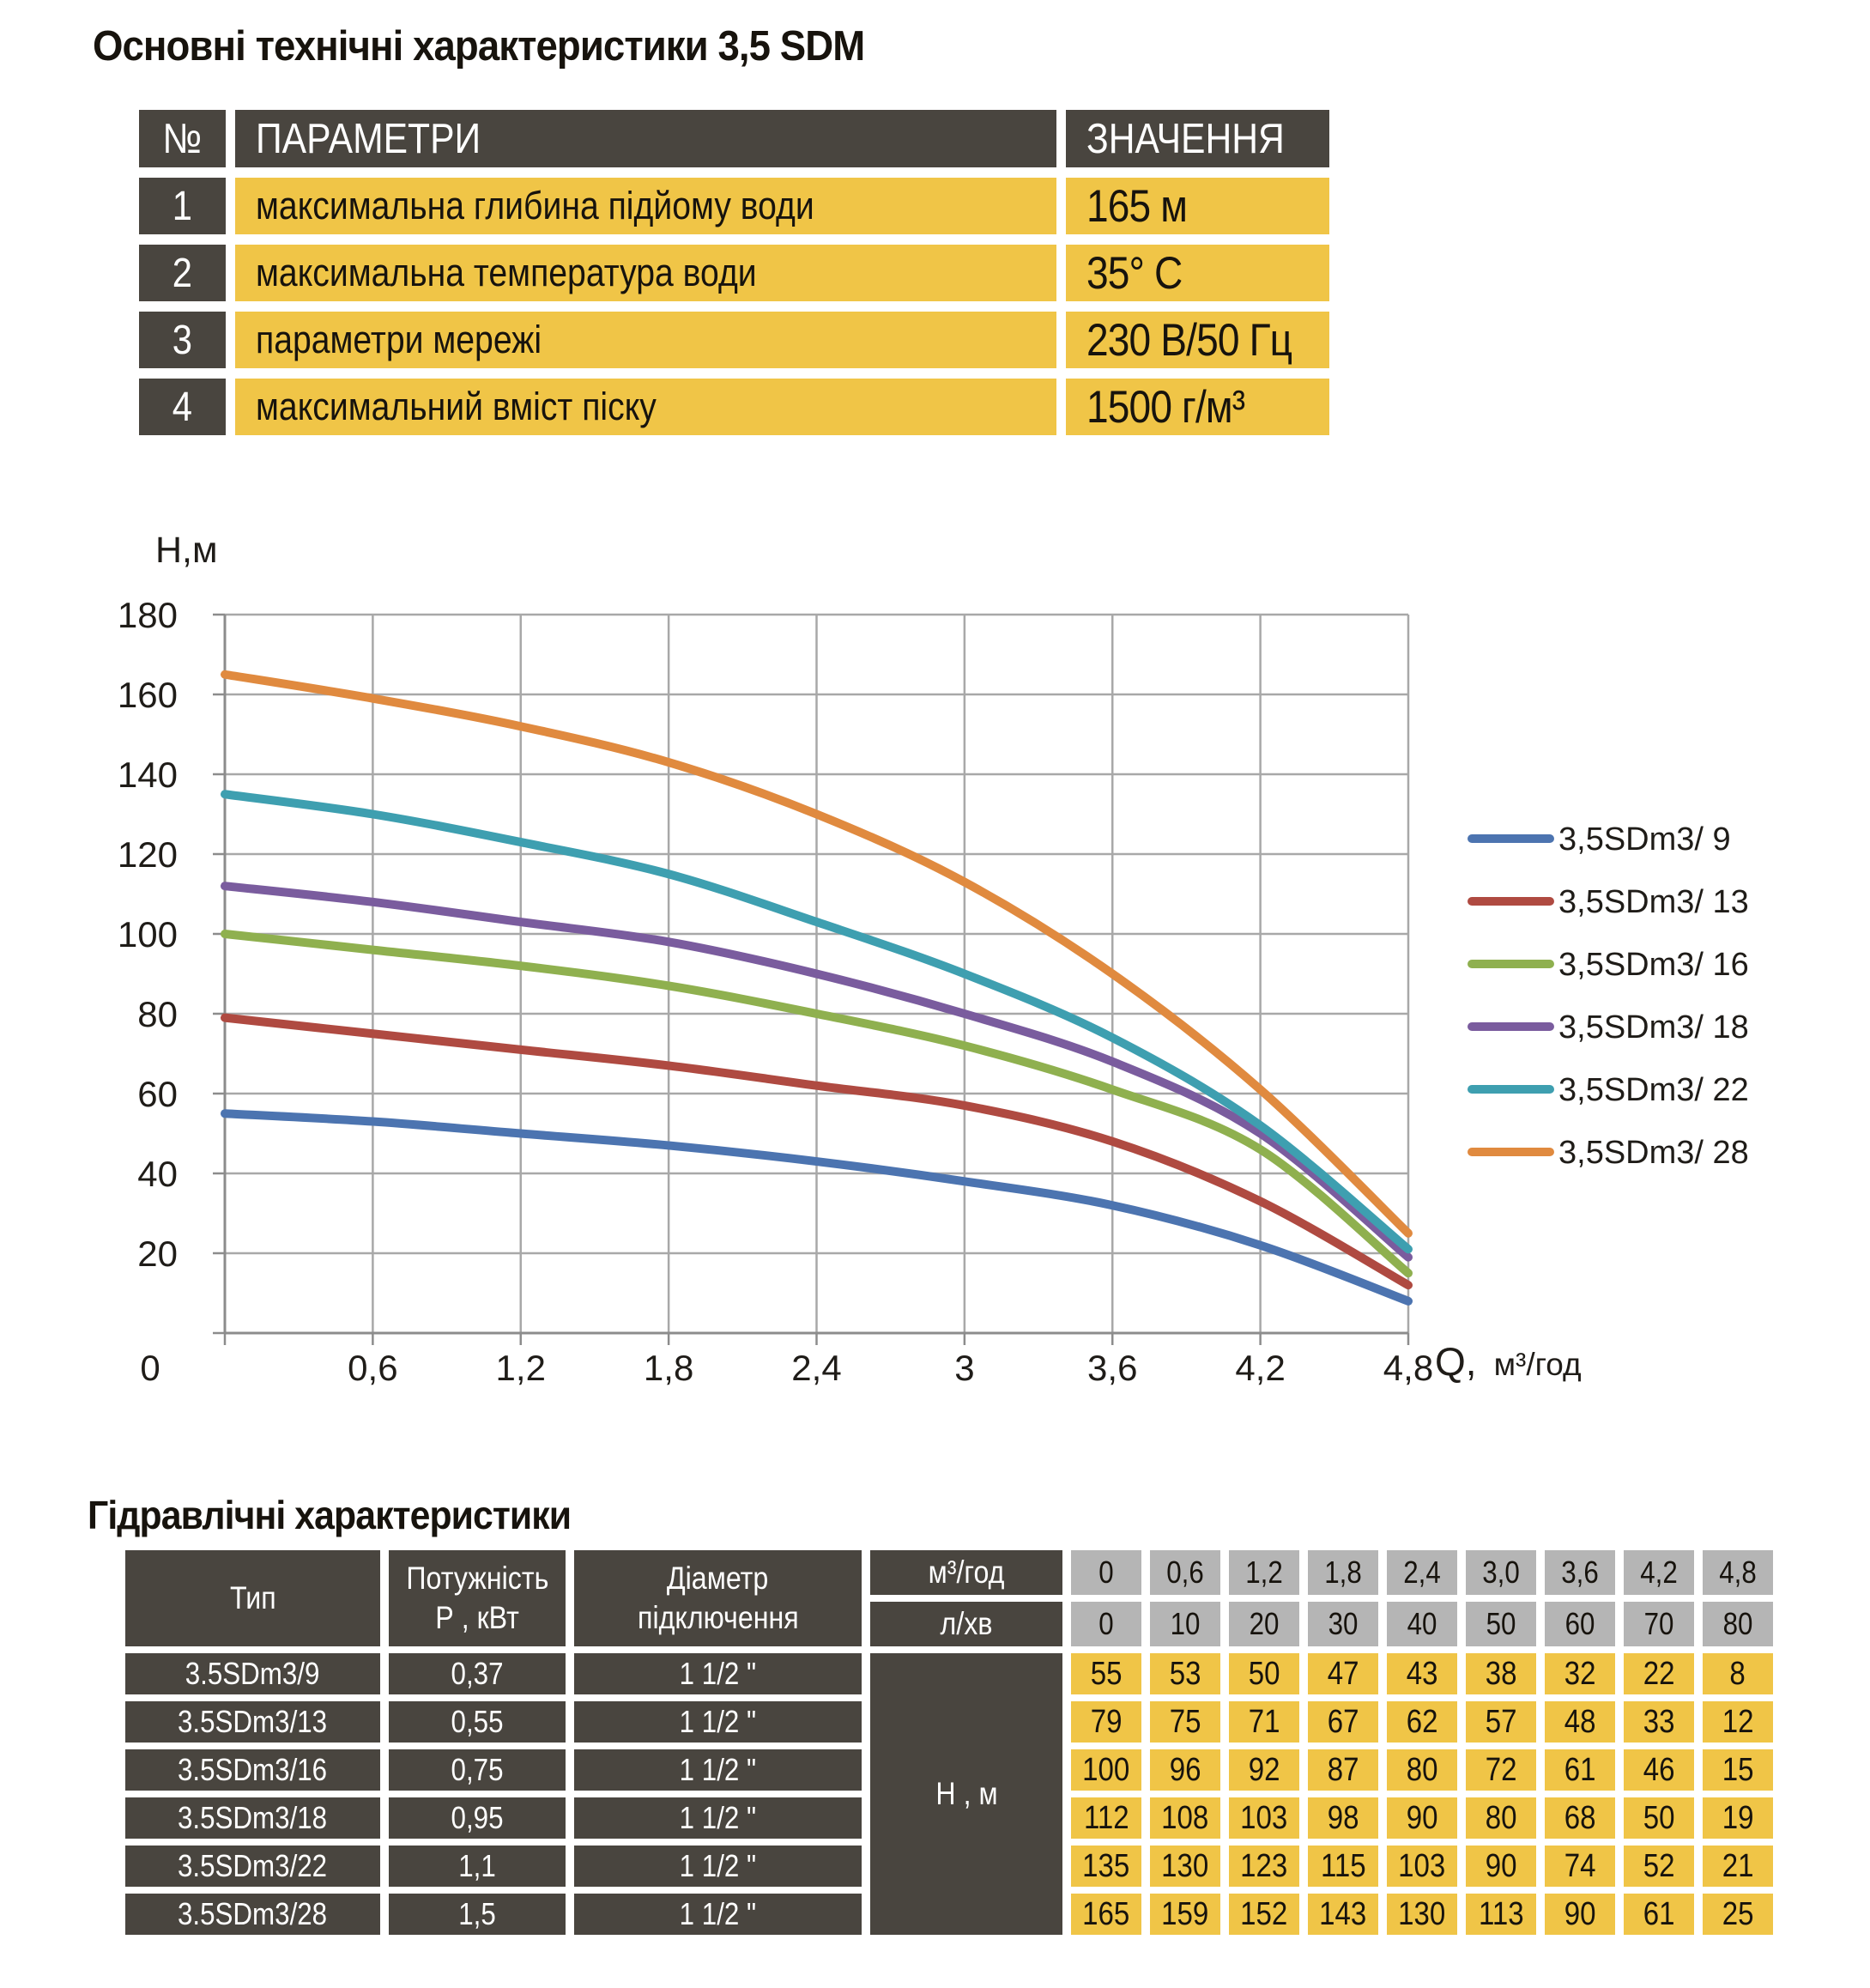  Describe the element at coordinates (1659, 1572) in the screenshot. I see `hydro-flow-m3-7-text: 4,2` at that location.